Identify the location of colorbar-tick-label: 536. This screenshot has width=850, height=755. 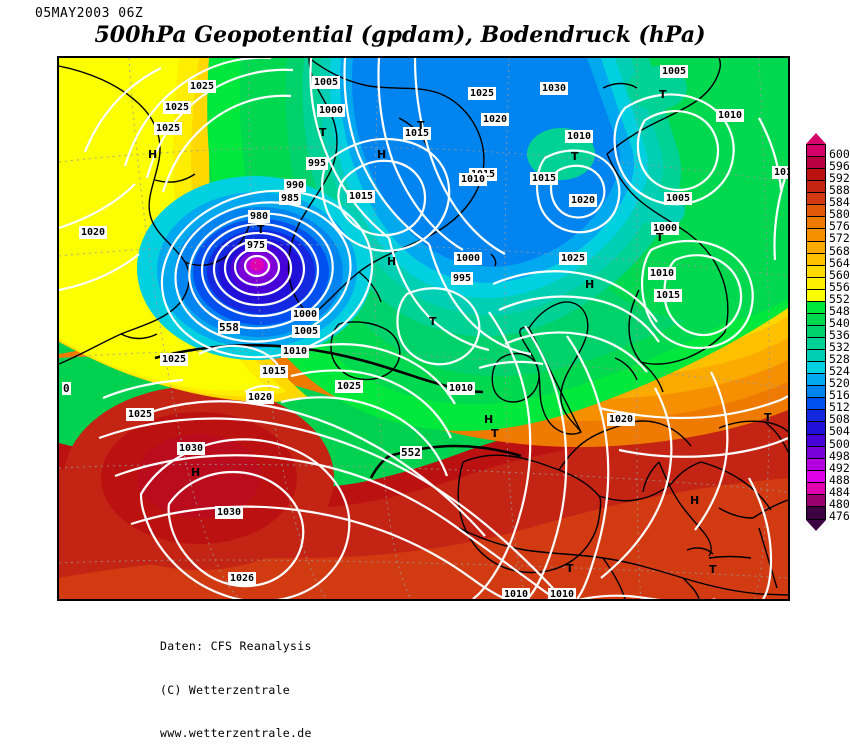
(839, 334).